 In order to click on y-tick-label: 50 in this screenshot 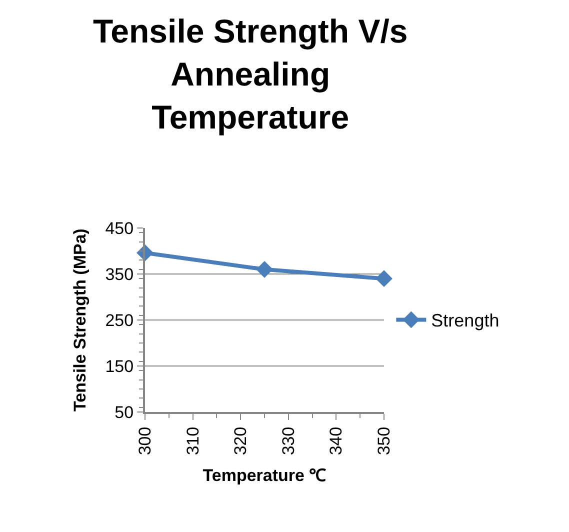, I will do `click(124, 412)`.